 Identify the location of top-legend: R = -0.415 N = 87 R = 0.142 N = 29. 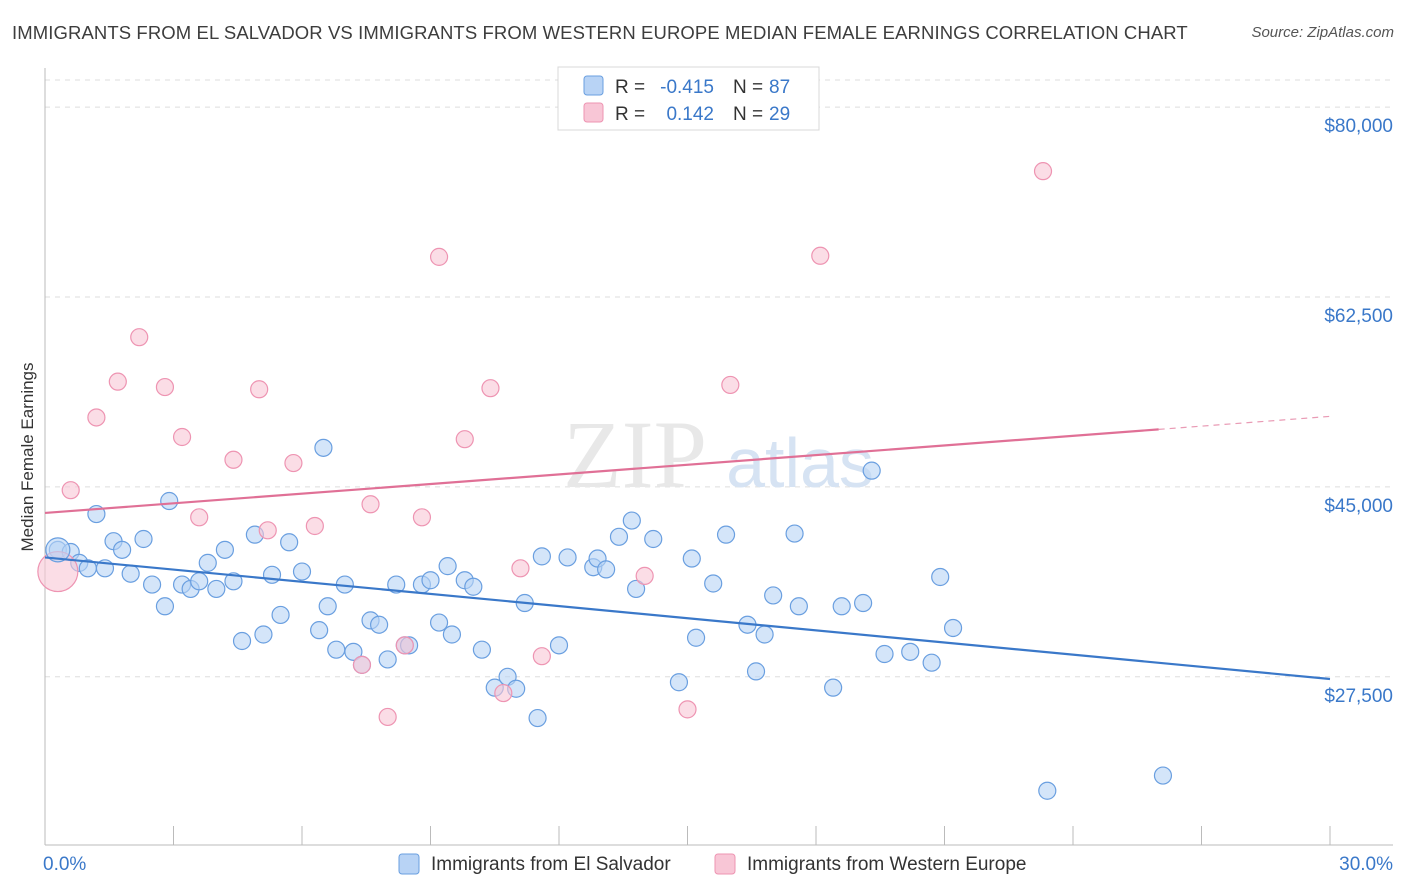
(688, 98).